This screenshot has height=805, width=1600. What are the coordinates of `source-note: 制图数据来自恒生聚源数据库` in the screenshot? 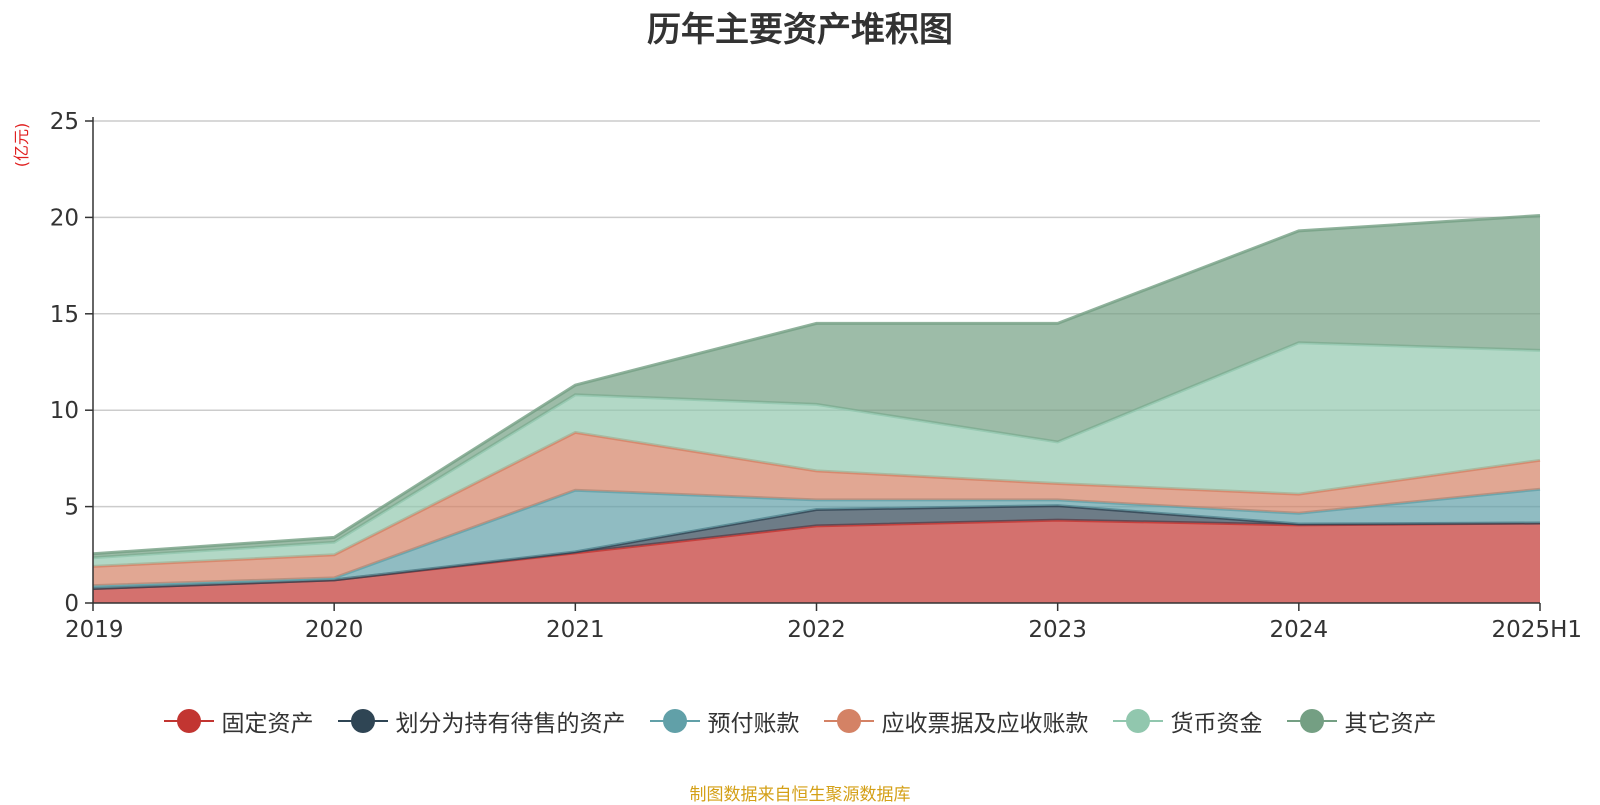 It's located at (800, 795).